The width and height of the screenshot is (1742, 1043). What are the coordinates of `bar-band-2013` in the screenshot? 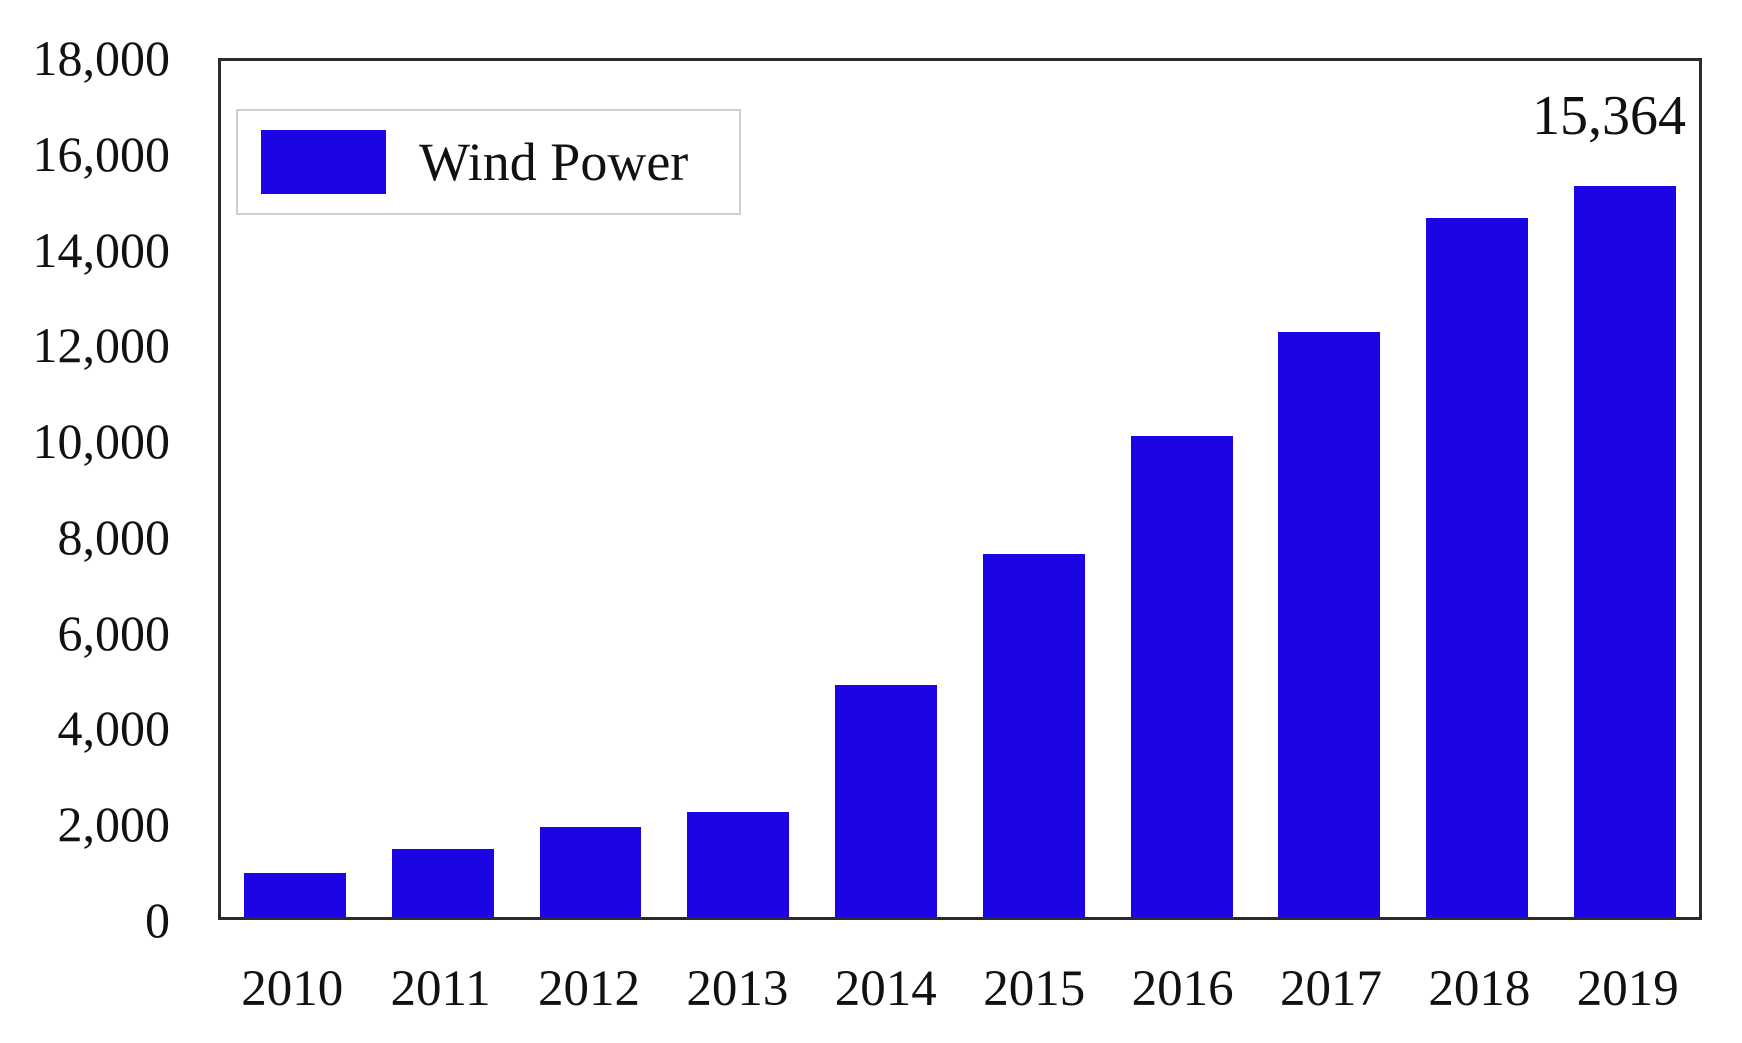 It's located at (738, 489).